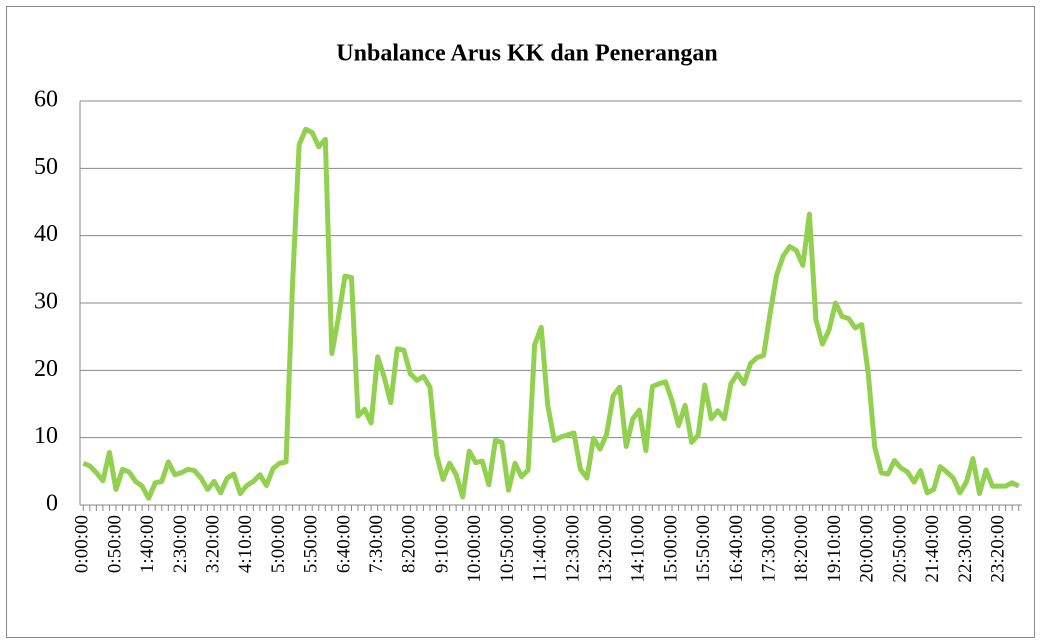  I want to click on x-tick-label: 6:40:00, so click(343, 544).